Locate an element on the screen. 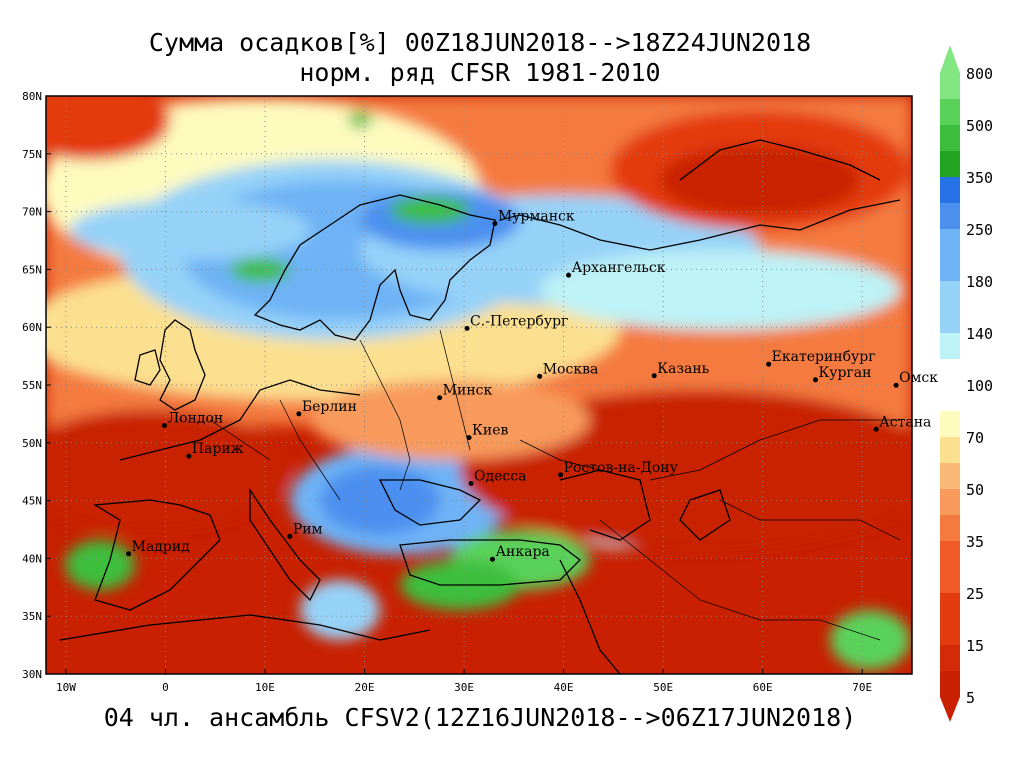 Image resolution: width=1024 pixels, height=768 pixels. colorbar-label: 500 is located at coordinates (979, 126).